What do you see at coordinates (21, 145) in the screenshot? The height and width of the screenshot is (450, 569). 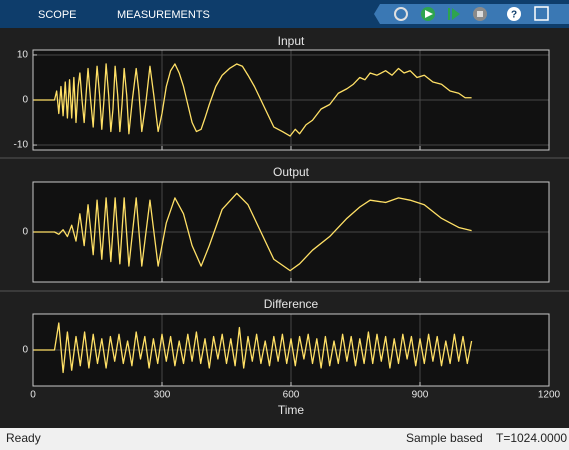 I see `y-tick-label: -10` at bounding box center [21, 145].